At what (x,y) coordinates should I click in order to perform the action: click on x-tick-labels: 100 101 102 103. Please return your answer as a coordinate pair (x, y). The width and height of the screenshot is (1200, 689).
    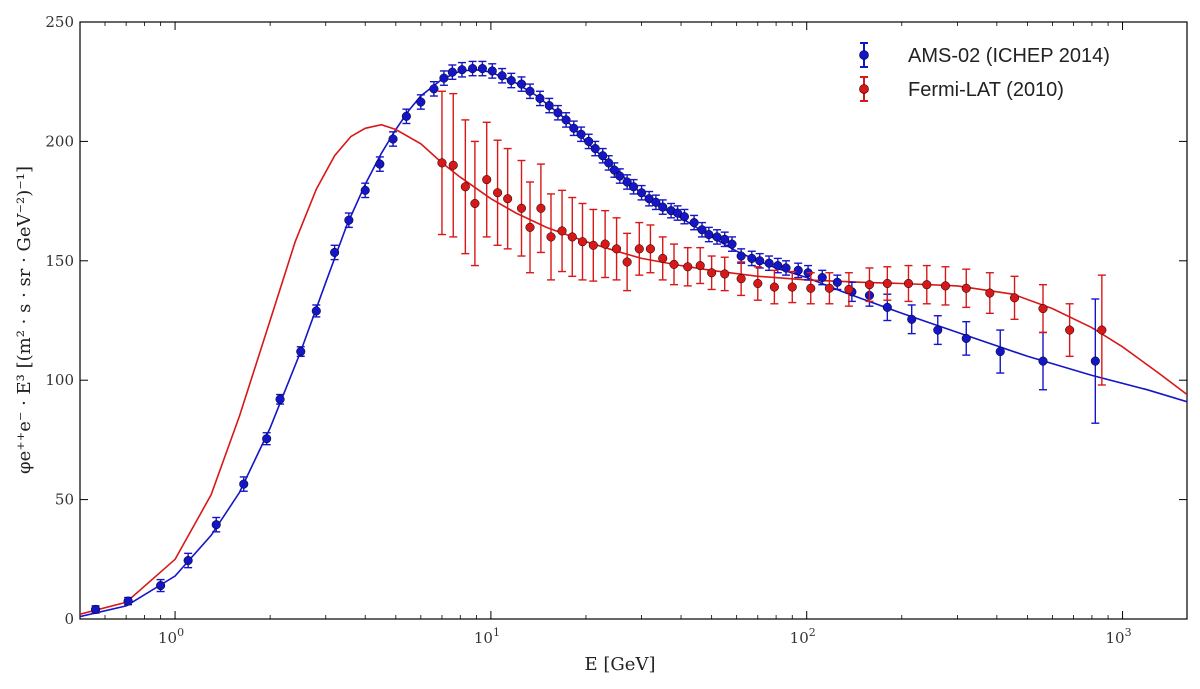
    Looking at the image, I should click on (645, 636).